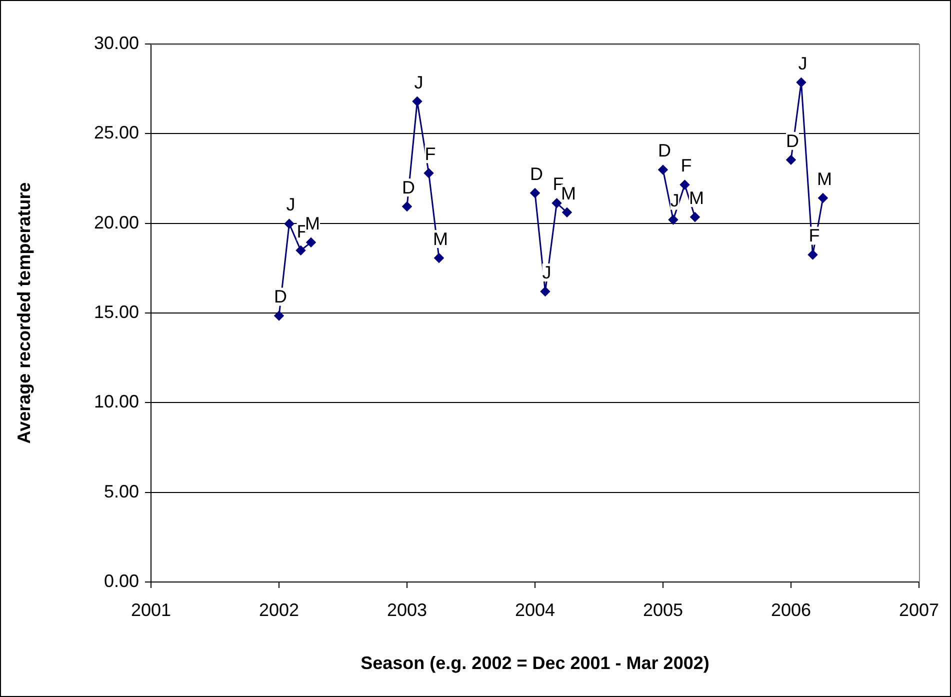 The height and width of the screenshot is (697, 951). Describe the element at coordinates (121, 491) in the screenshot. I see `y-tick-label: 5.00` at that location.